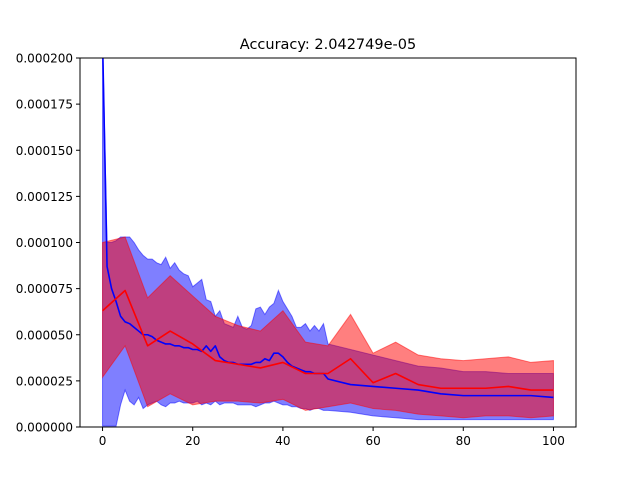  What do you see at coordinates (103, 441) in the screenshot?
I see `x-tick-label: 0` at bounding box center [103, 441].